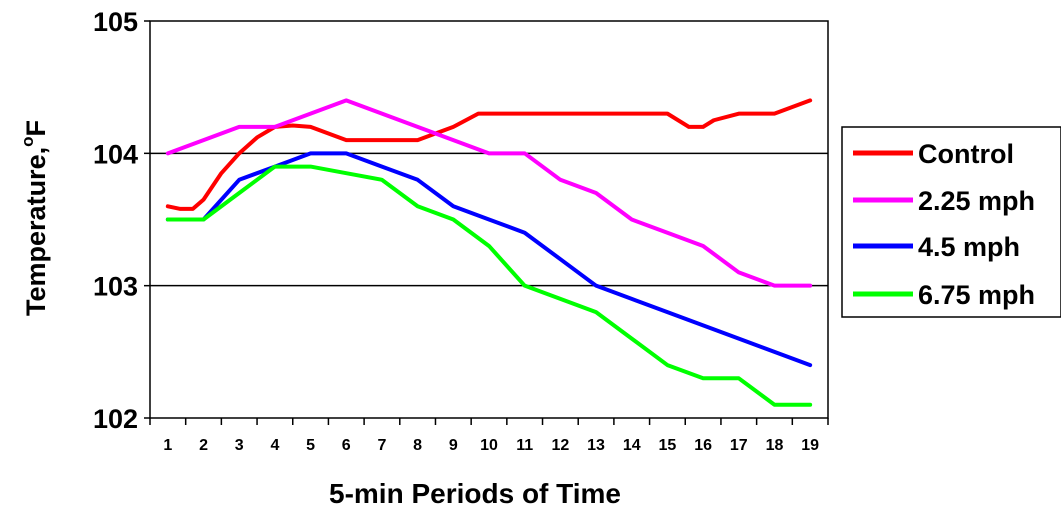 This screenshot has width=1061, height=514. Describe the element at coordinates (703, 445) in the screenshot. I see `x-tick-label: 16` at that location.